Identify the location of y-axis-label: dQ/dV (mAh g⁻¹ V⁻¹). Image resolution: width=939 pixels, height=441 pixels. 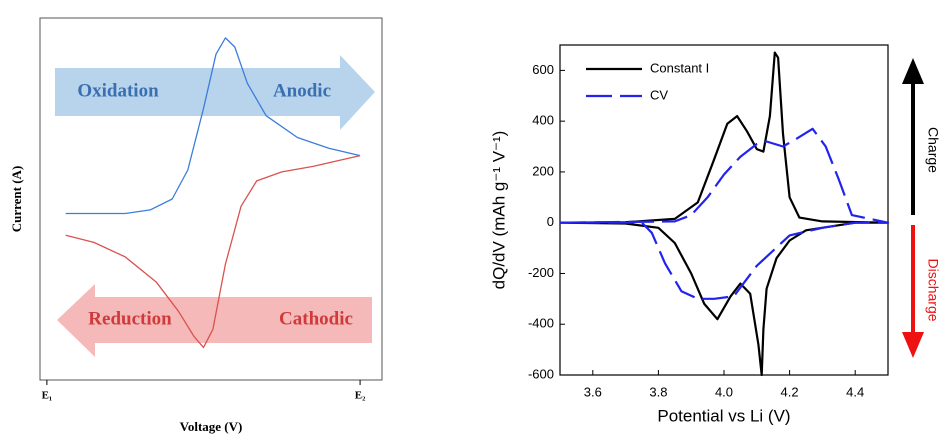
(498, 210).